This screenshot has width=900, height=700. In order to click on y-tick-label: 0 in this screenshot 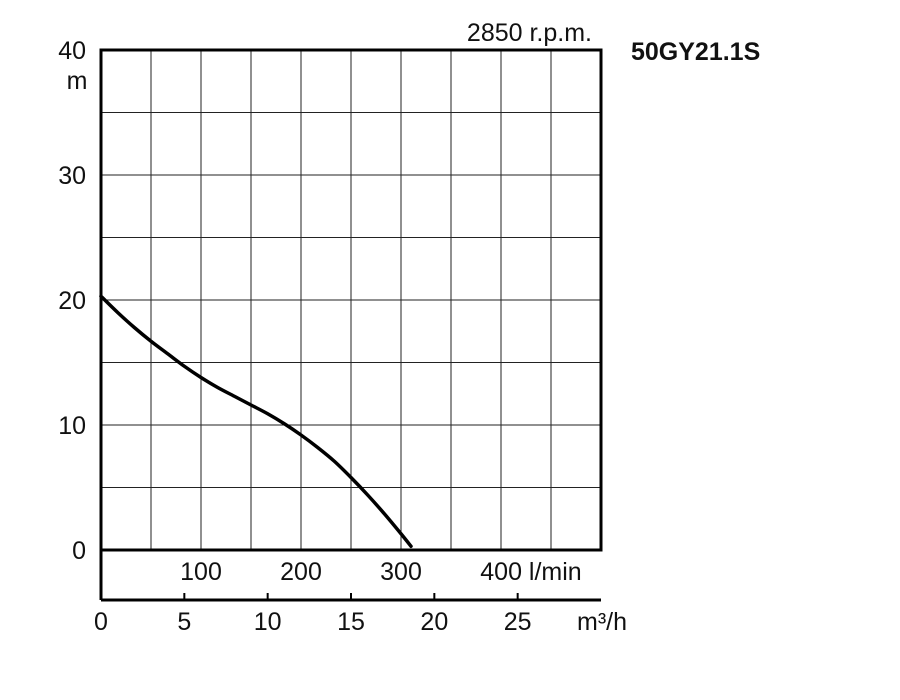, I will do `click(79, 551)`.